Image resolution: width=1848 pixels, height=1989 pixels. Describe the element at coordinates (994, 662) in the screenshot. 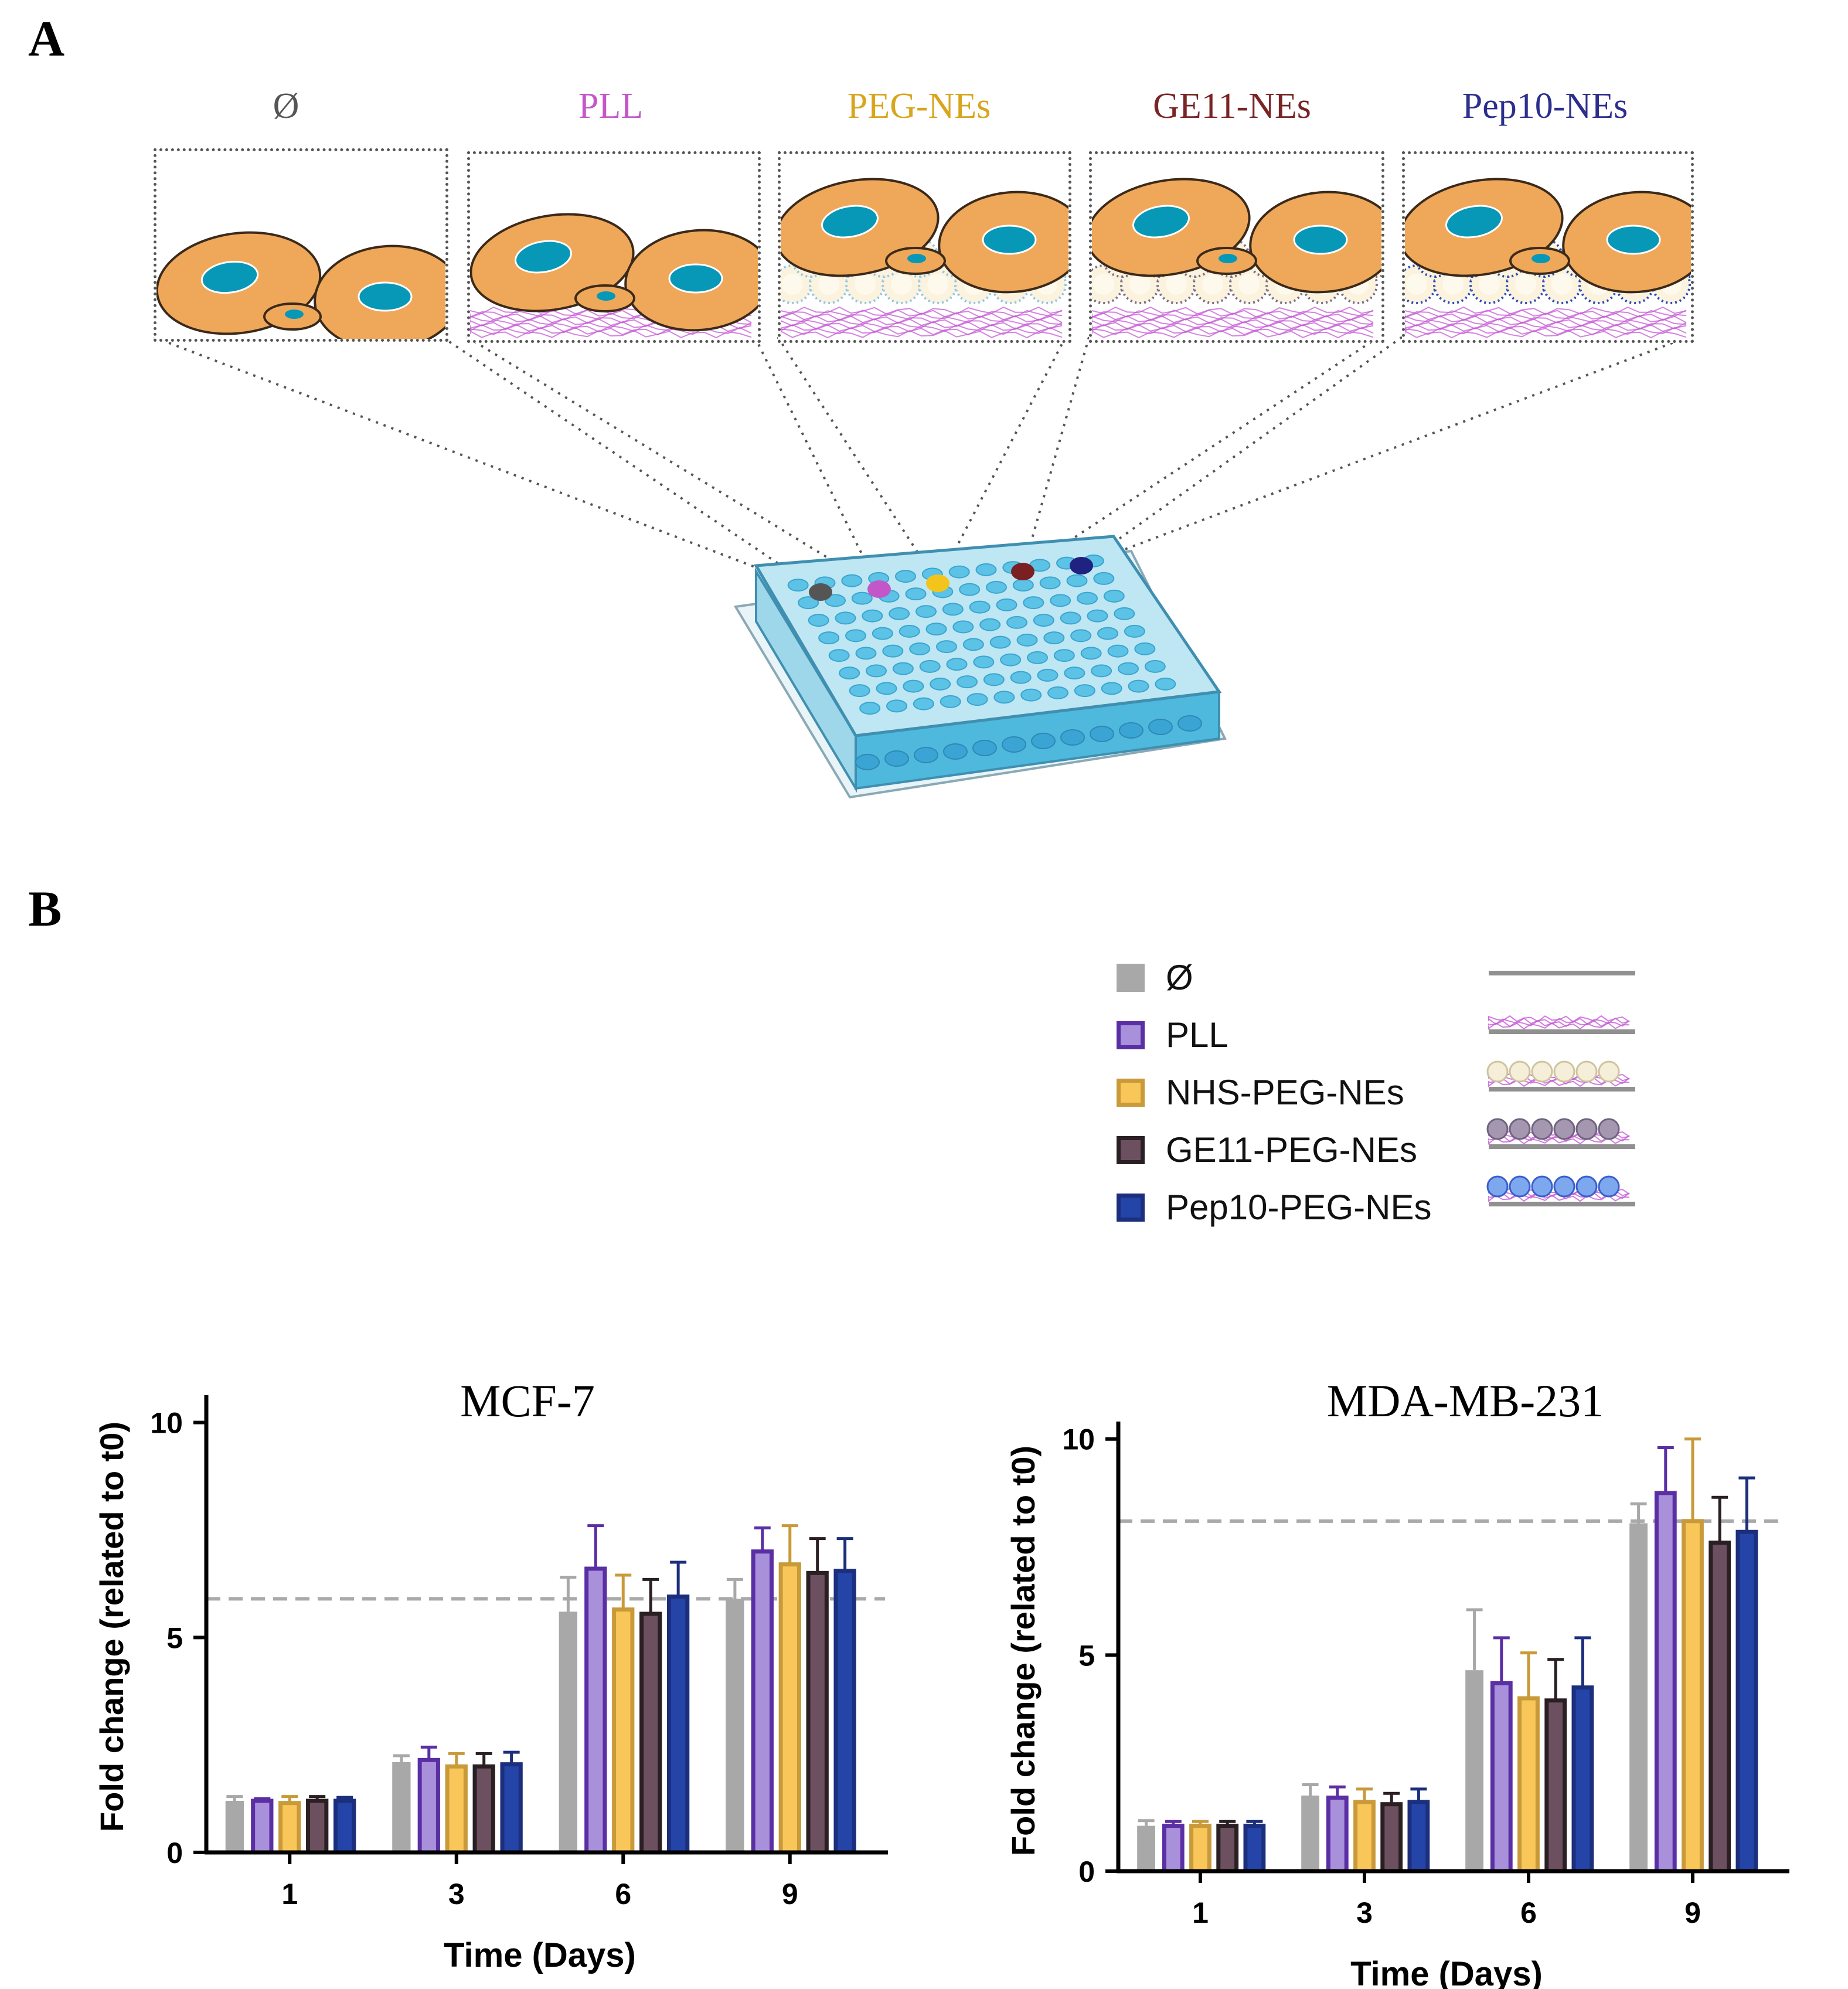

I see `plate-wells` at that location.